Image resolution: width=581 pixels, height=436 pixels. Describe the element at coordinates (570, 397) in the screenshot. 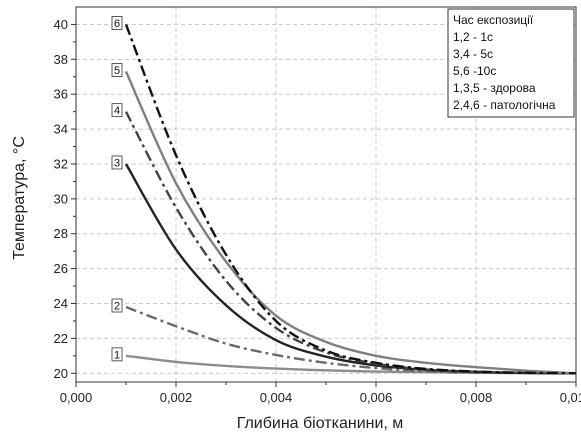

I see `x-tick-label: 0,010` at that location.